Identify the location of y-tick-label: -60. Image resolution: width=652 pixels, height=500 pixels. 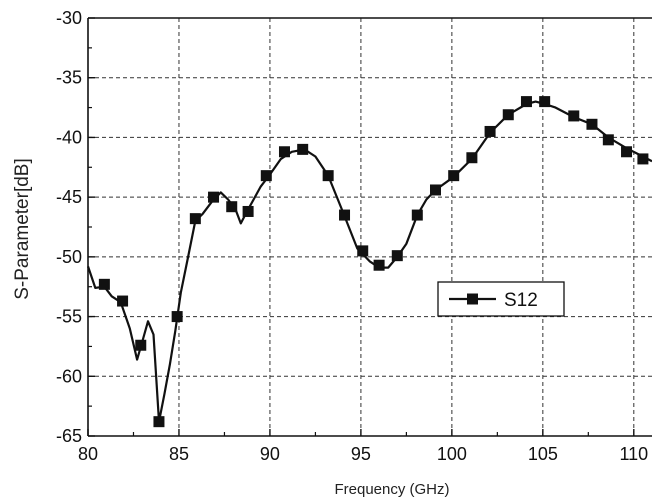
(69, 376).